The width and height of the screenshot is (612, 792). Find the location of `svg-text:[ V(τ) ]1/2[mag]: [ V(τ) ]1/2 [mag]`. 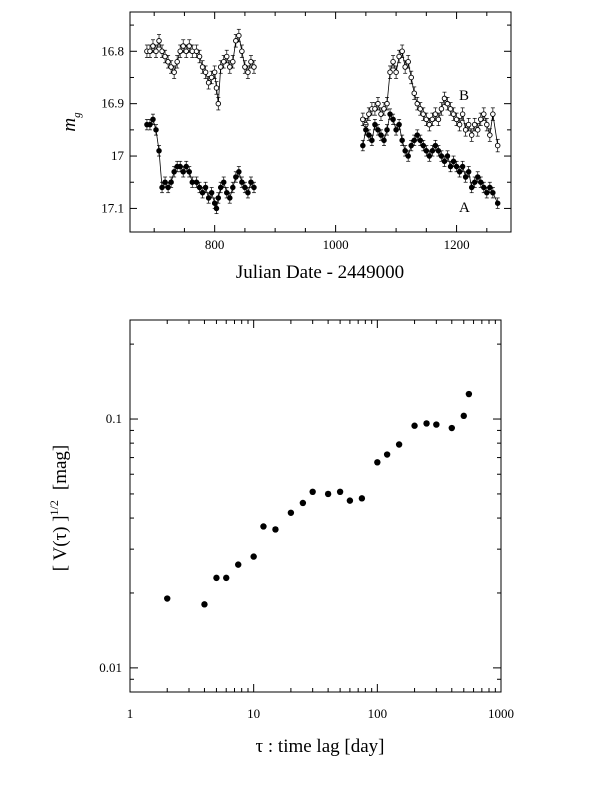

svg-text:[ V(τ) ]1/2[mag]: [ V(τ) ]1/2 [mag] is located at coordinates (59, 508).